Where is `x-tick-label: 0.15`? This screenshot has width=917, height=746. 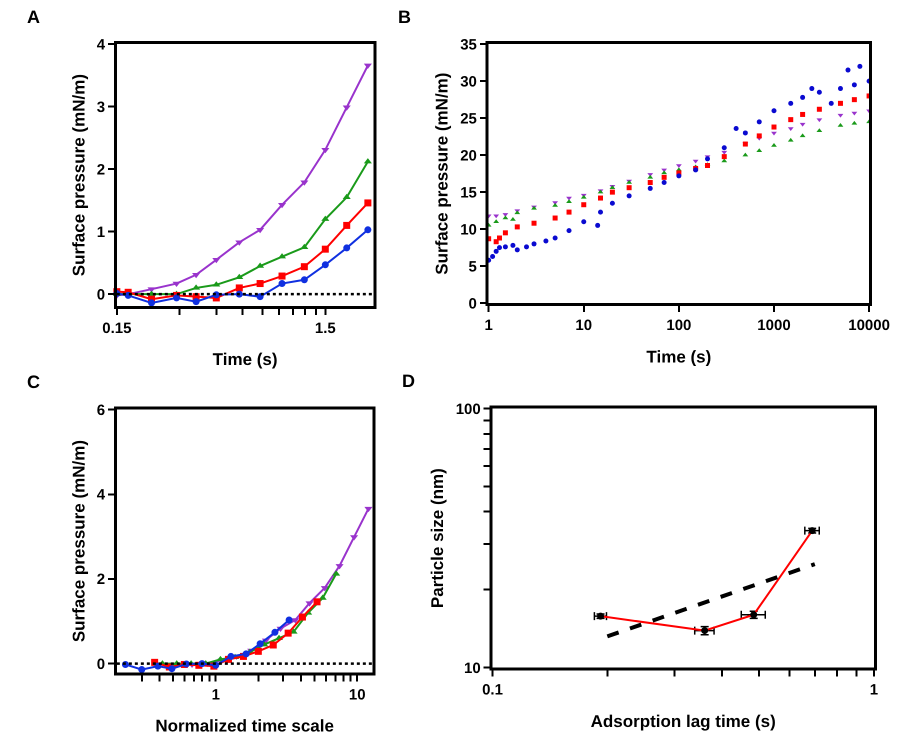 x-tick-label: 0.15 is located at coordinates (117, 328).